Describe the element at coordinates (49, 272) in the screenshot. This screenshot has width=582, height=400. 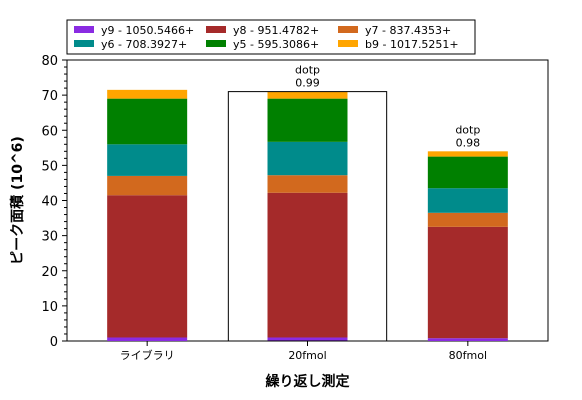
I see `y-tick-label: 20` at that location.